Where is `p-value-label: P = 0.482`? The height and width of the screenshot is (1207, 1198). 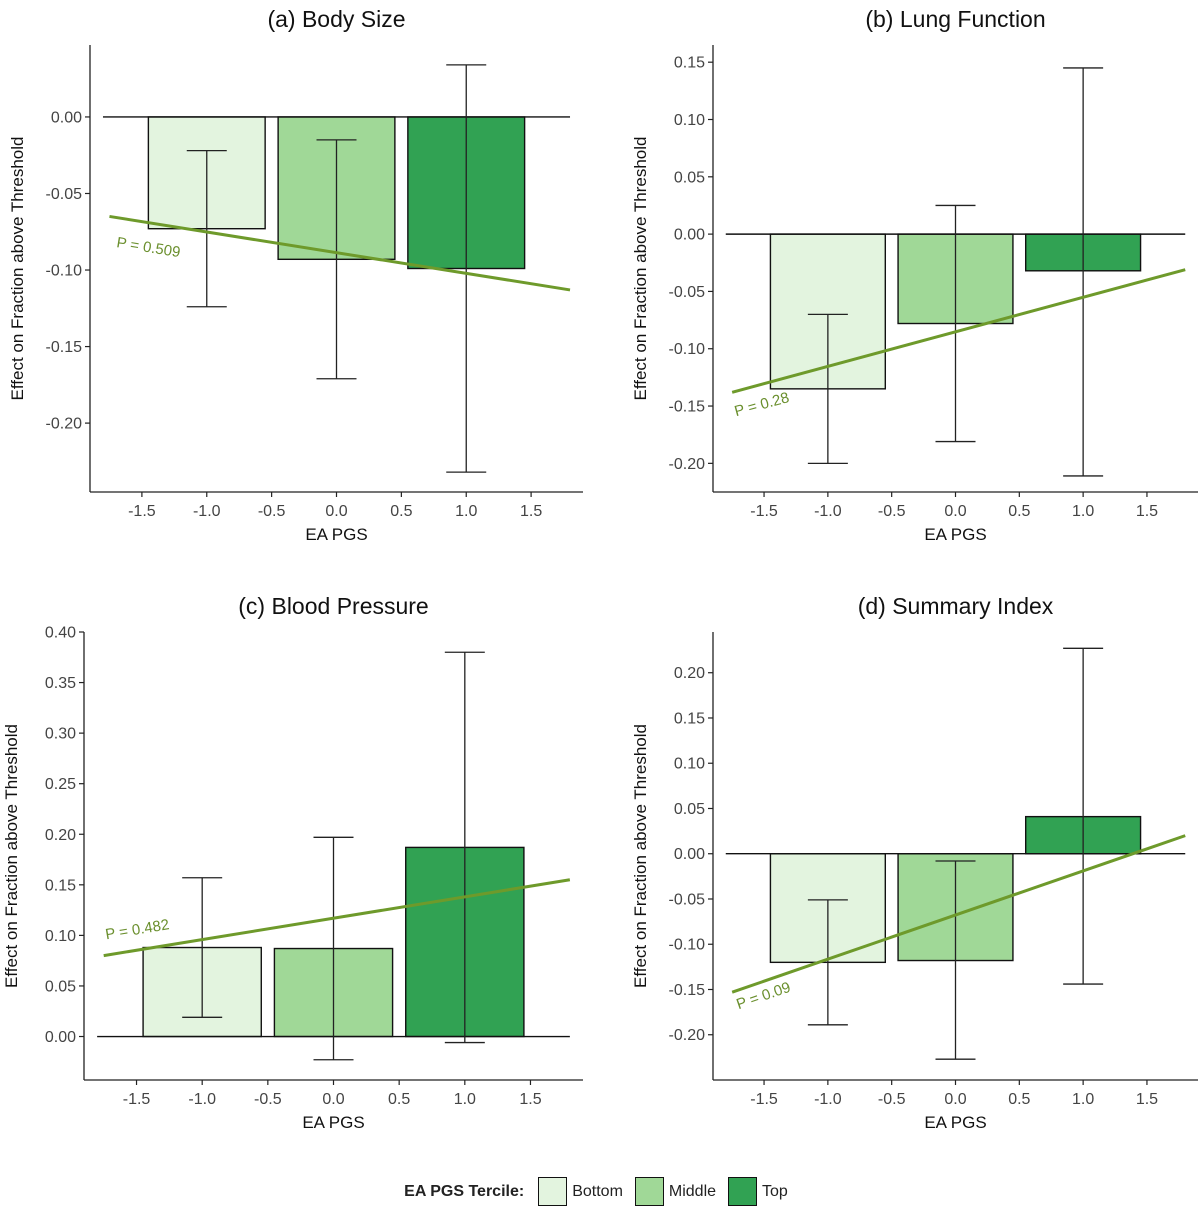 p-value-label: P = 0.482 is located at coordinates (137, 929).